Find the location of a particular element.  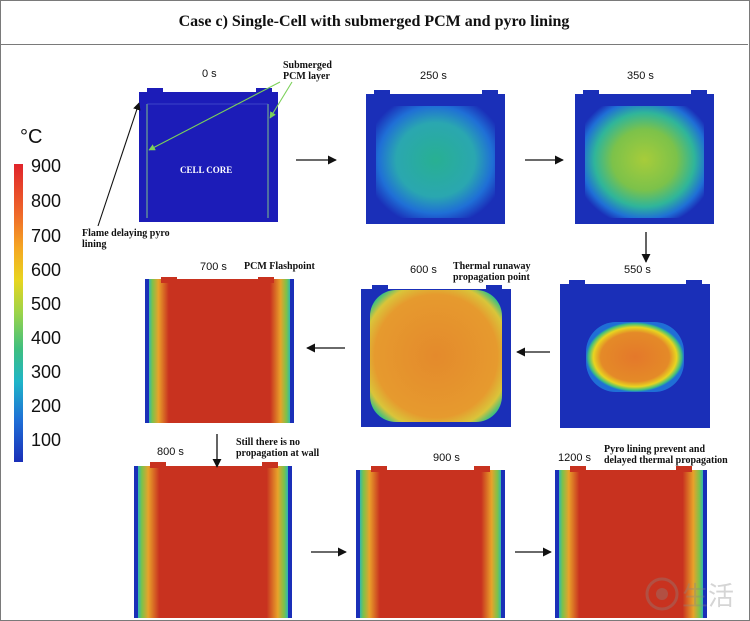

panel-250s is located at coordinates (435, 157).